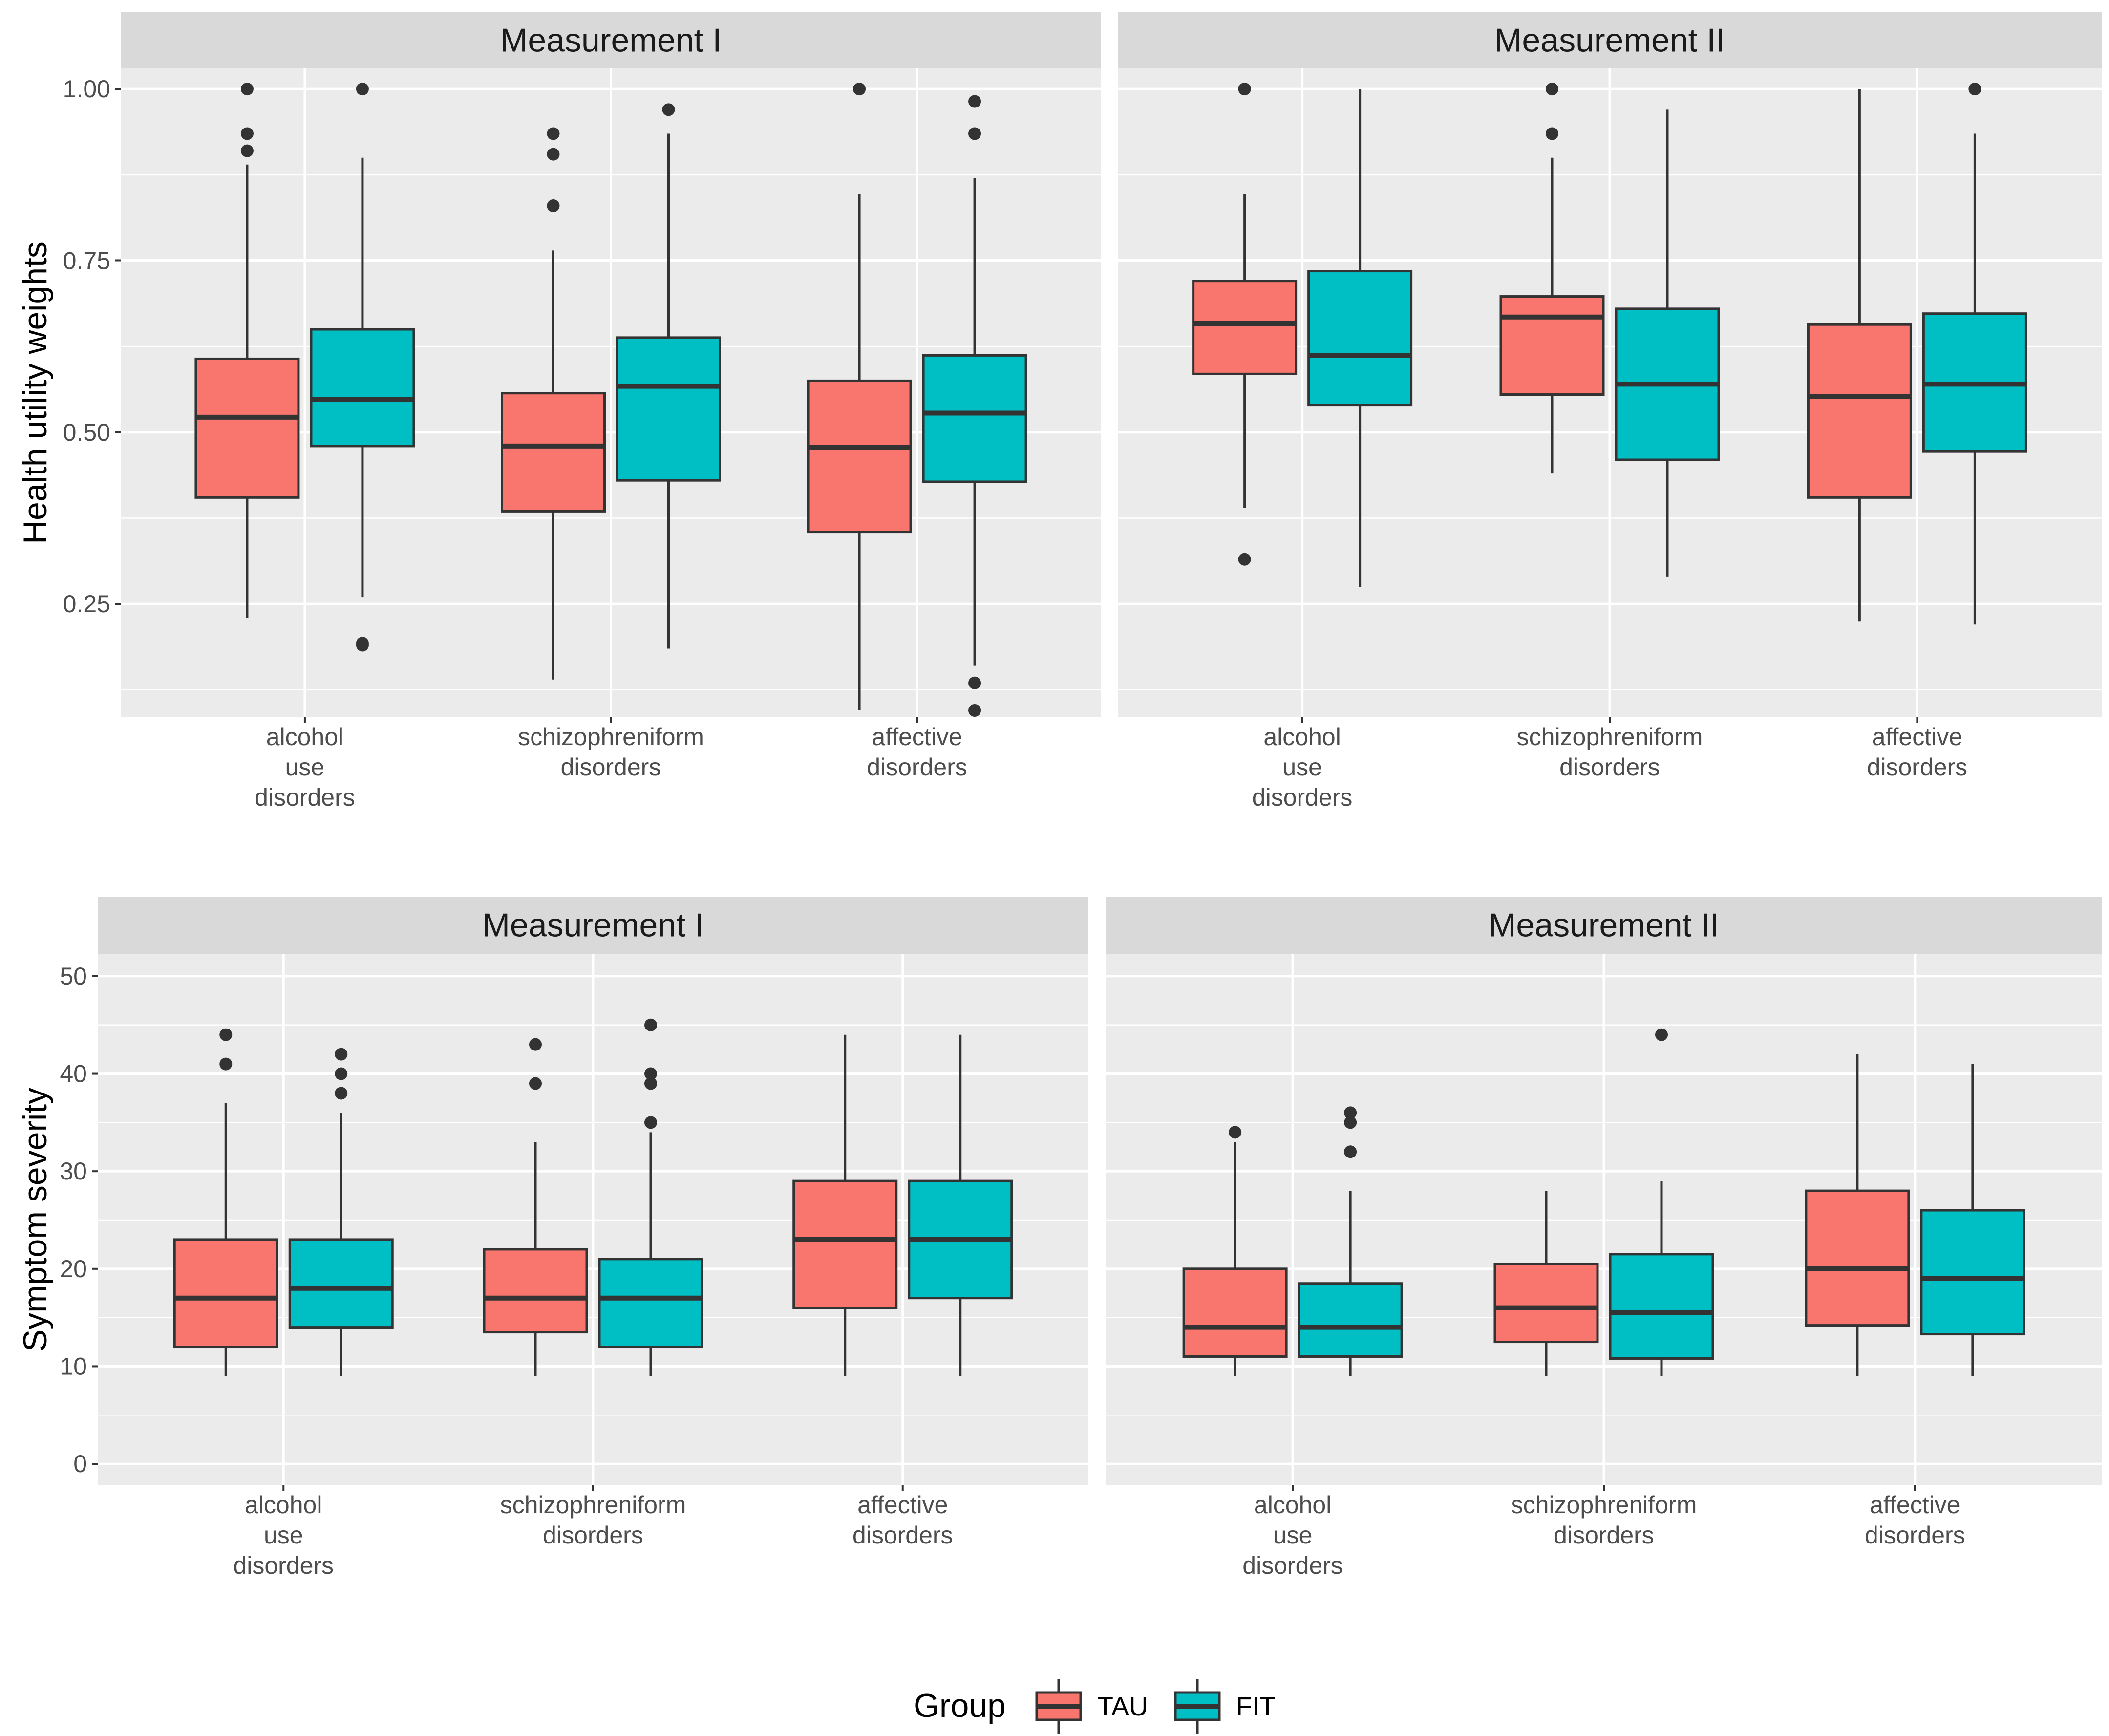 The height and width of the screenshot is (1736, 2109). What do you see at coordinates (86, 260) in the screenshot?
I see `y-tick-label: 0.75` at bounding box center [86, 260].